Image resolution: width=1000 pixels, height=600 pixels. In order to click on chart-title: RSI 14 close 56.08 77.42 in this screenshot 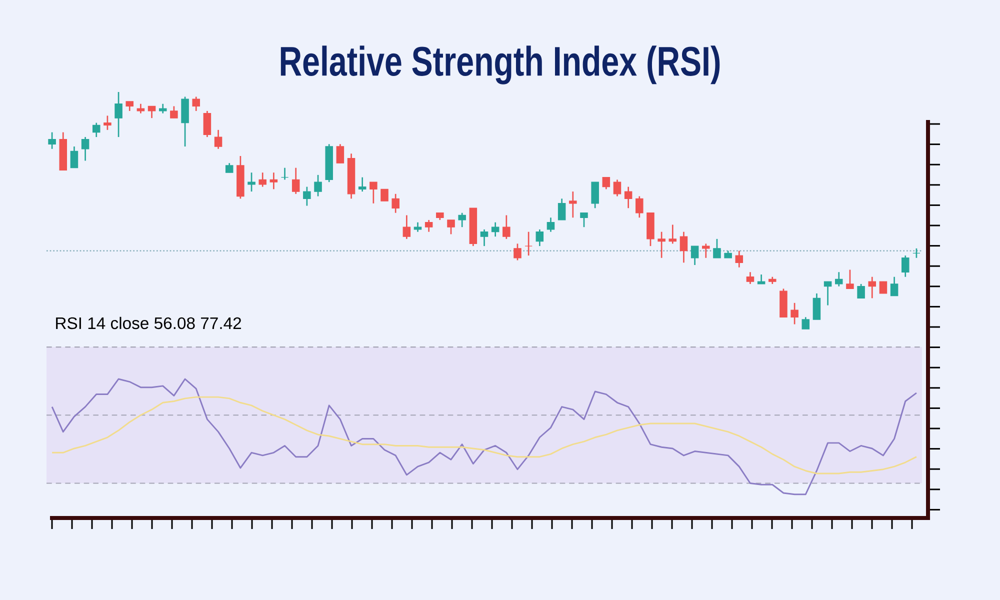, I will do `click(149, 323)`.